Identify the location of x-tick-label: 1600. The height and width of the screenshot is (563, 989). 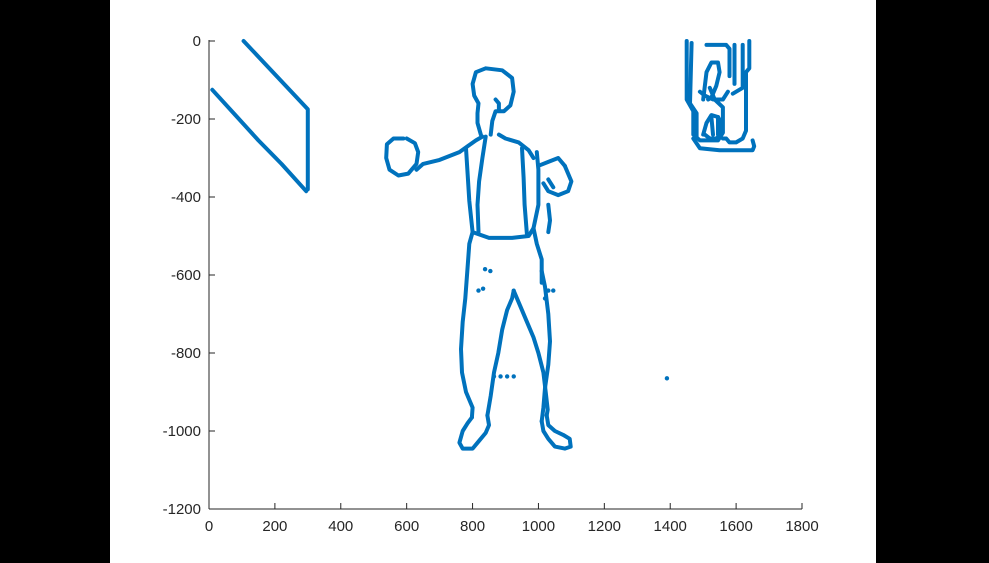
(735, 526).